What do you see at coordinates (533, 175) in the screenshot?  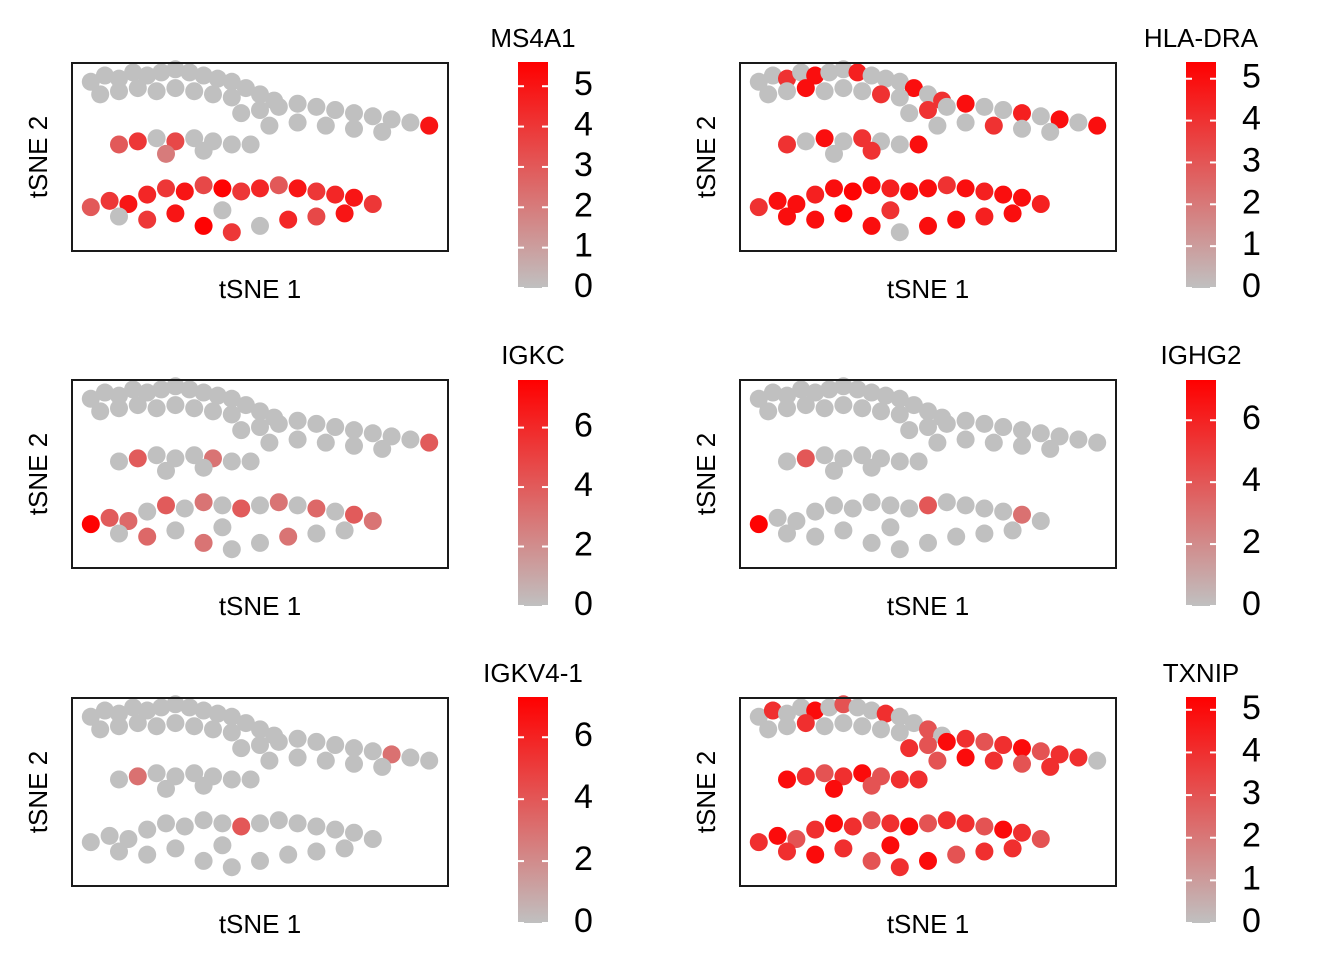 I see `colorbar` at bounding box center [533, 175].